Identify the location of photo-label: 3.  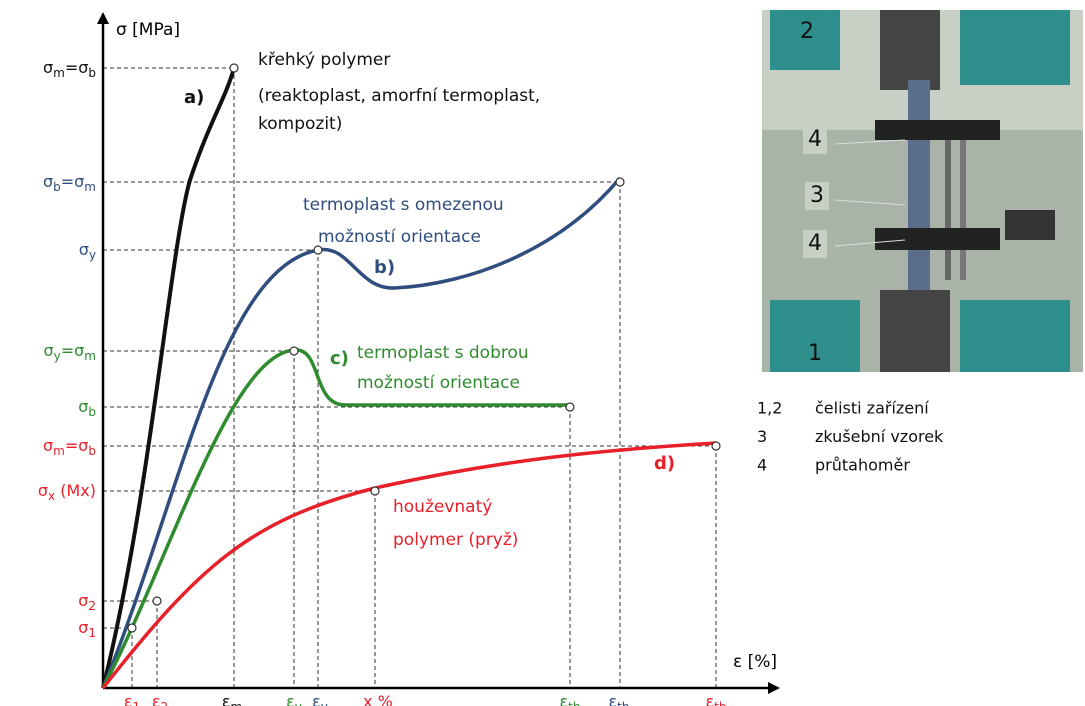
(817, 195).